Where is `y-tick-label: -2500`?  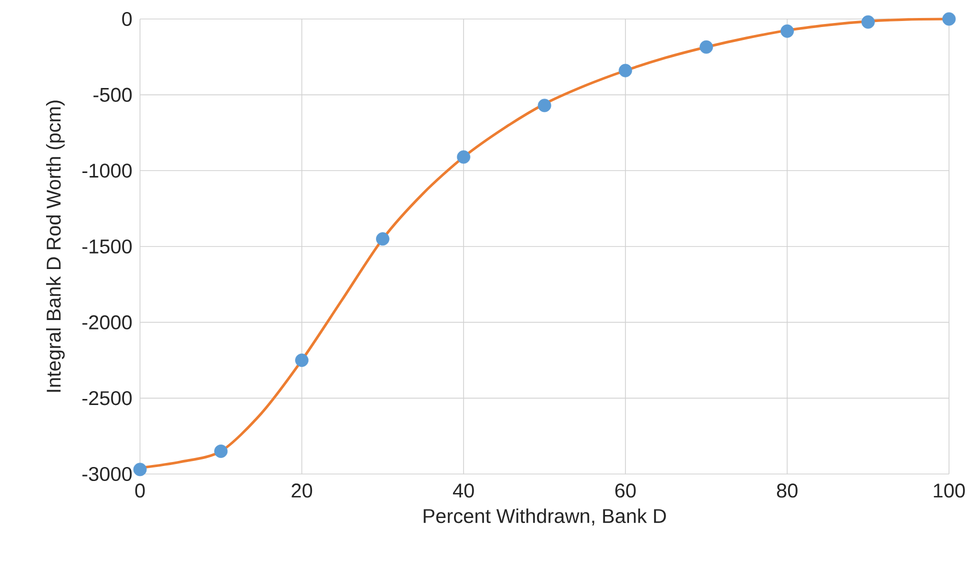
y-tick-label: -2500 is located at coordinates (107, 398).